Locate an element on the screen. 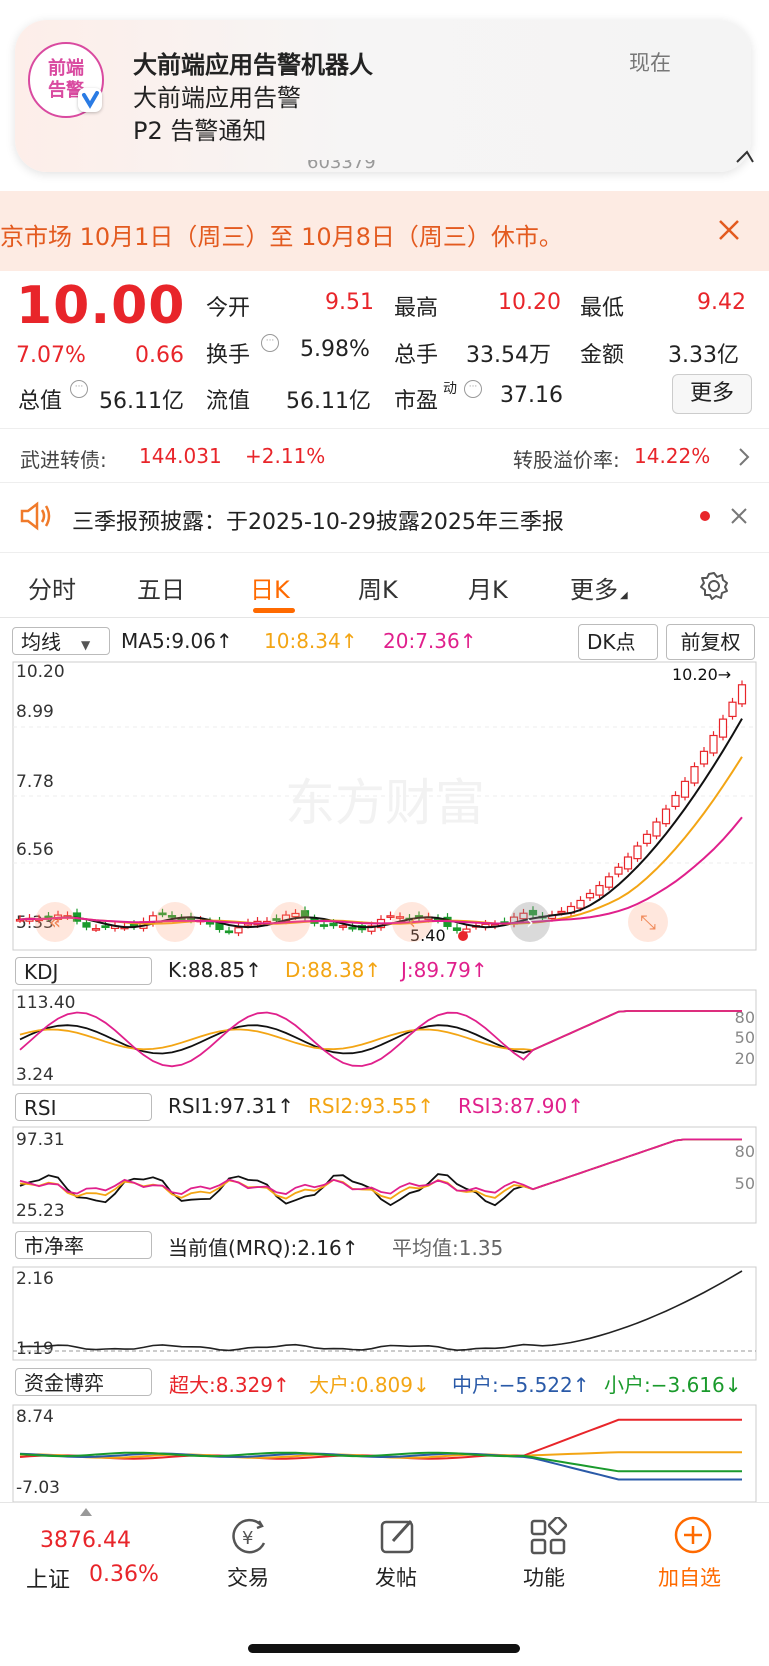 The image size is (769, 1666). low-value: 9.42 is located at coordinates (721, 302).